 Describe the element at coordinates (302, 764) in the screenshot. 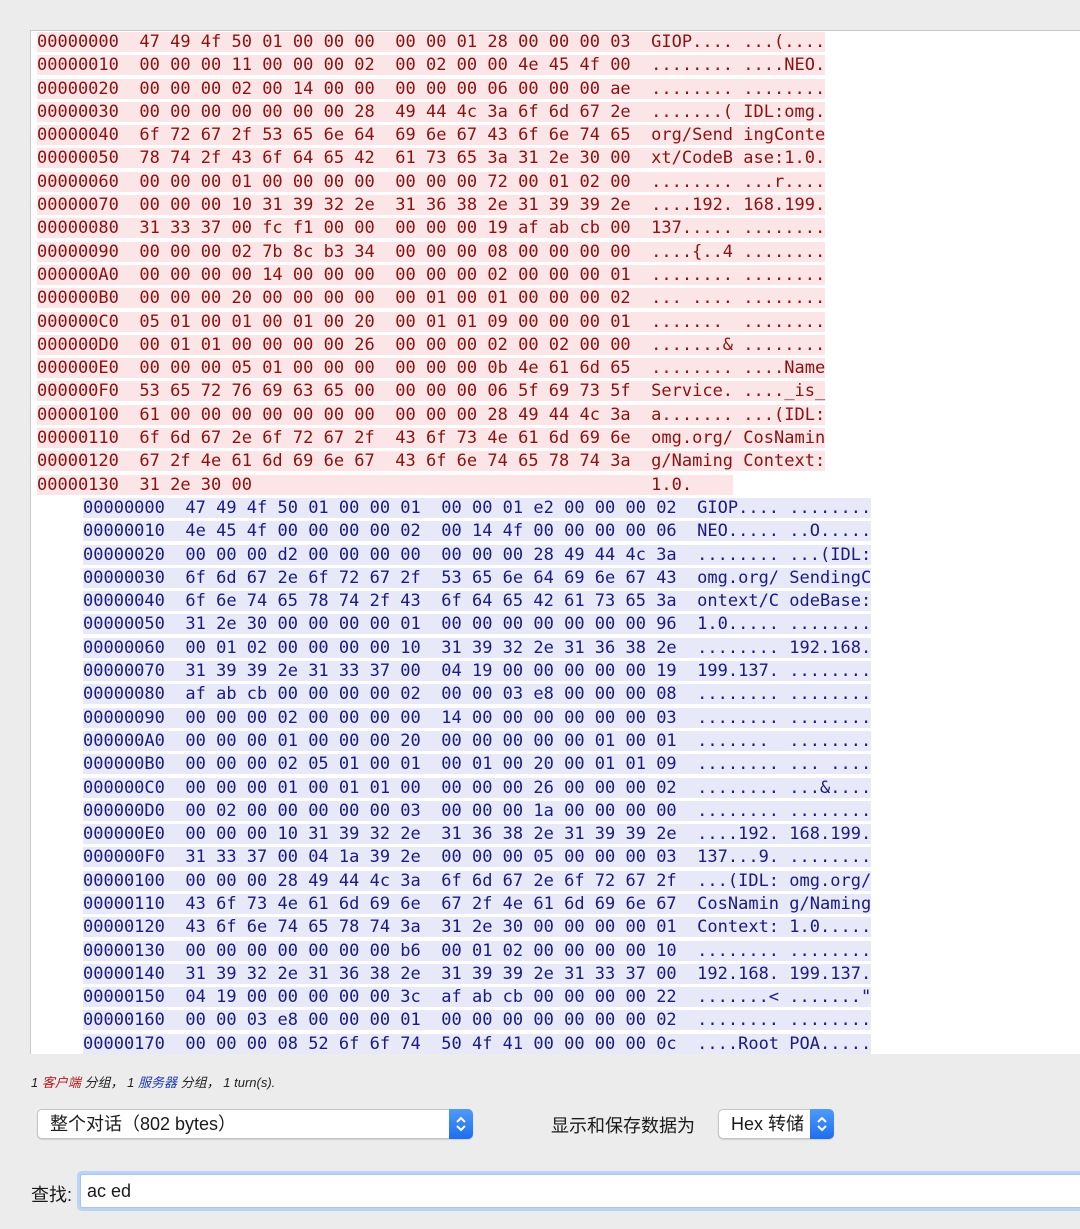

I see `hex-bytes: 00 00 00 02 05 01 00 01` at that location.